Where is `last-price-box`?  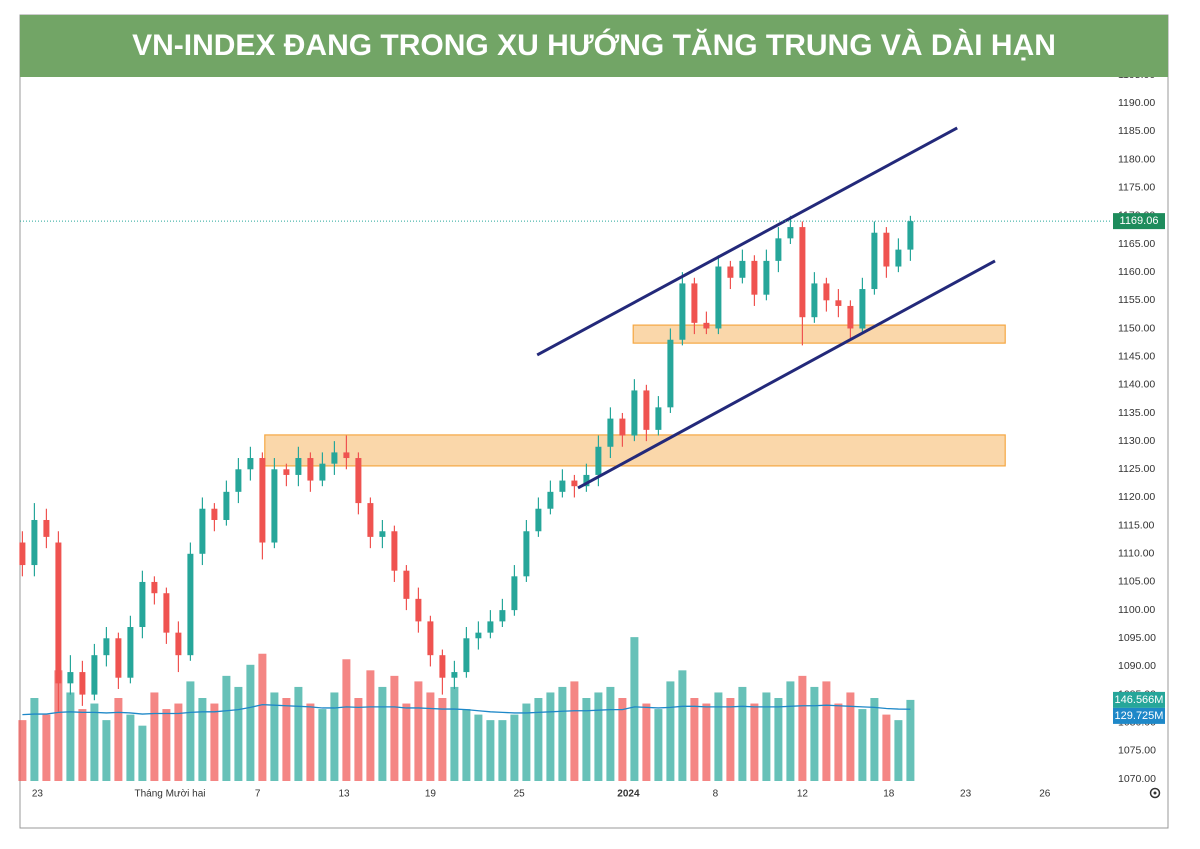
last-price-box is located at coordinates (1139, 221).